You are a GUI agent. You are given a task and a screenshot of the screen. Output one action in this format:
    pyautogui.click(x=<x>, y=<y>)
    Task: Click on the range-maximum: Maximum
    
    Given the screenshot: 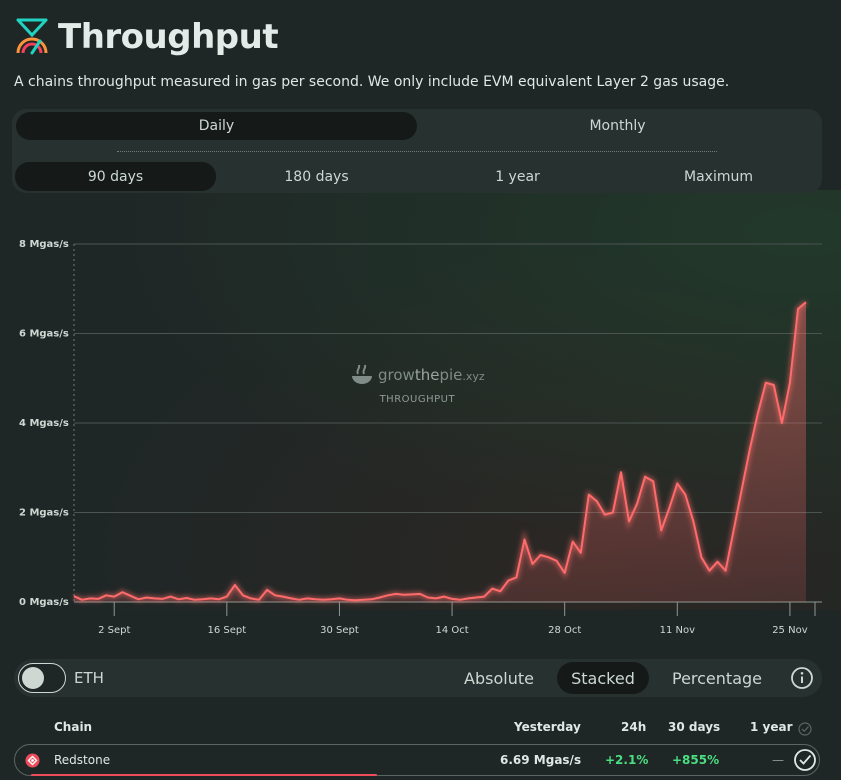 What is the action you would take?
    pyautogui.click(x=718, y=176)
    